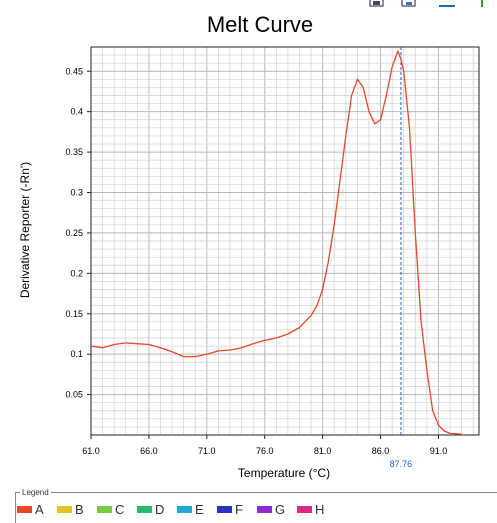 The width and height of the screenshot is (497, 523). I want to click on y-tick-label: 0.2, so click(76, 273).